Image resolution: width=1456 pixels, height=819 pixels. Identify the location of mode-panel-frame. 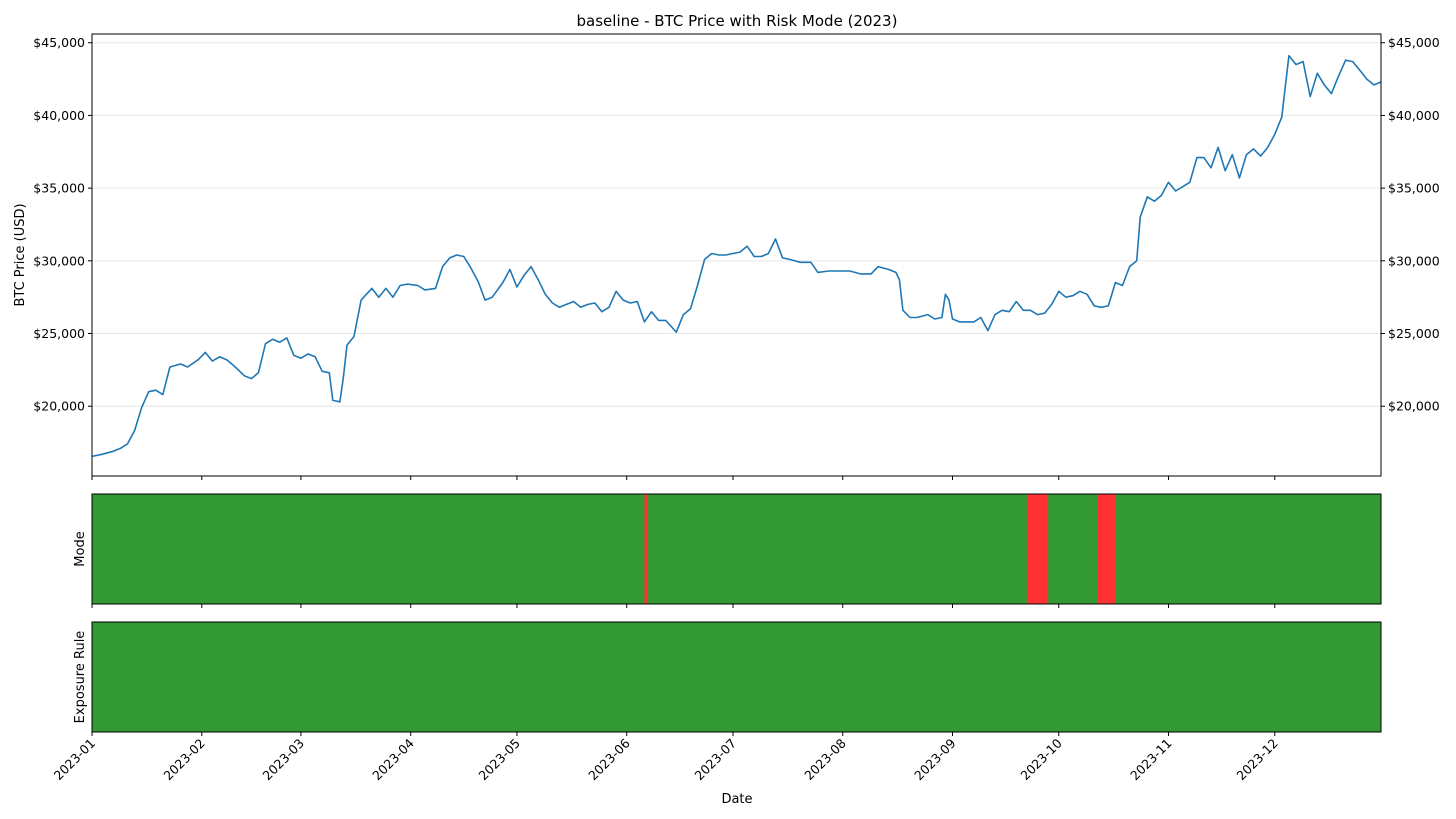
(736, 549).